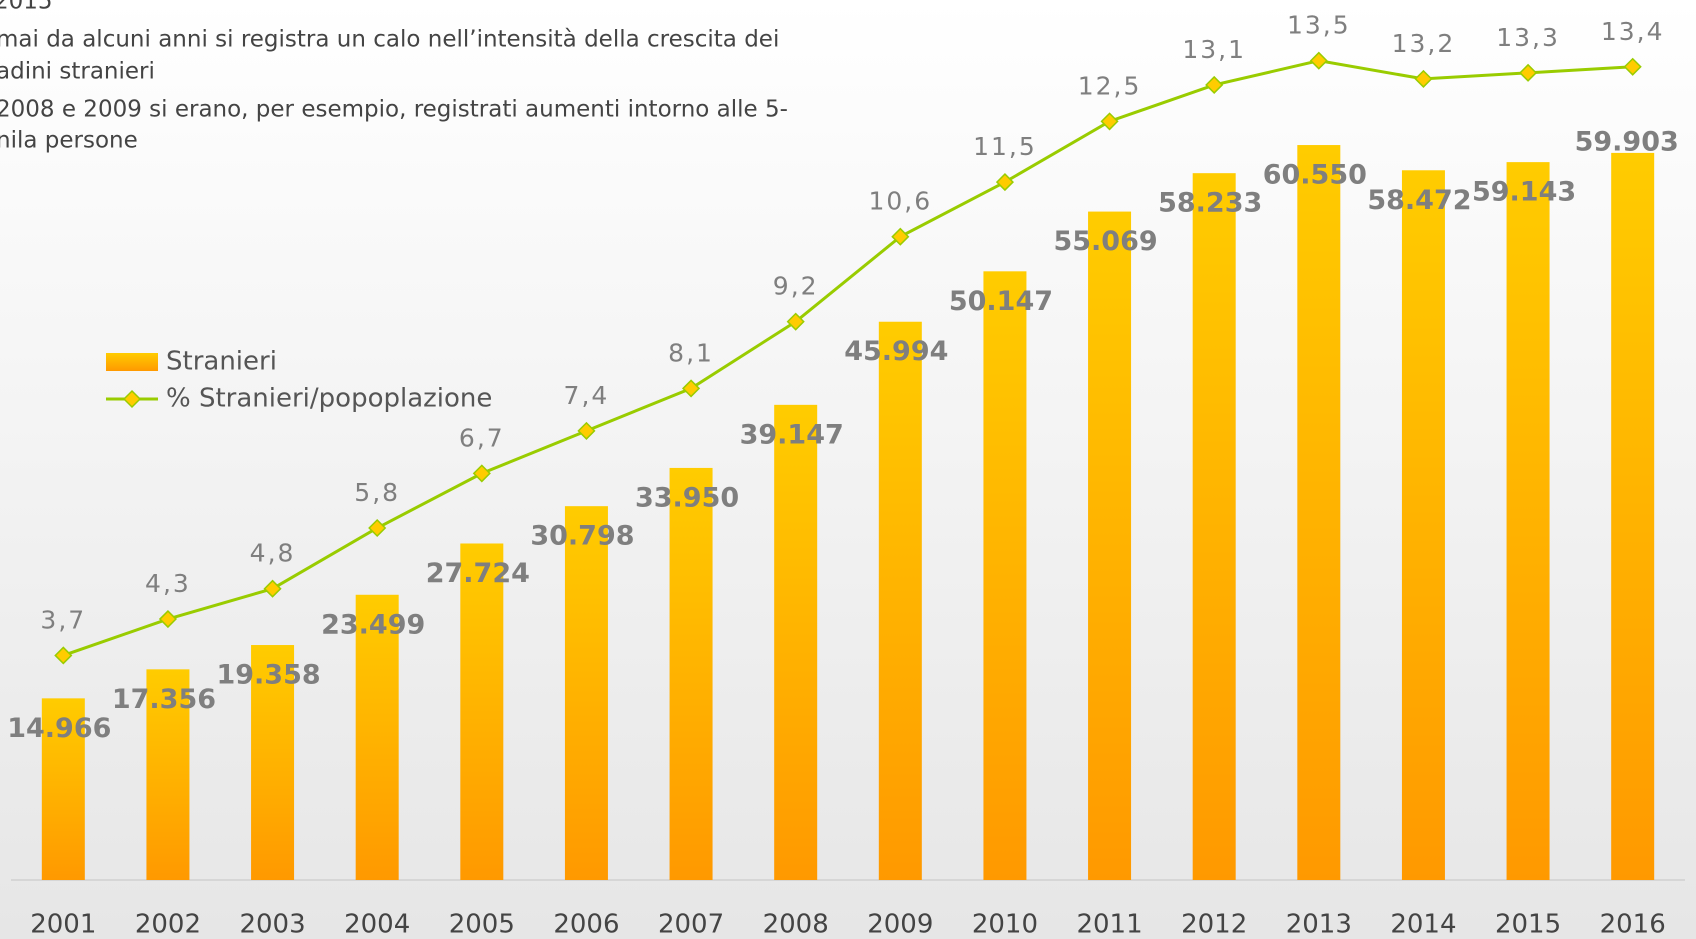 The image size is (1696, 939). What do you see at coordinates (221, 362) in the screenshot?
I see `legend-label: Stranieri` at bounding box center [221, 362].